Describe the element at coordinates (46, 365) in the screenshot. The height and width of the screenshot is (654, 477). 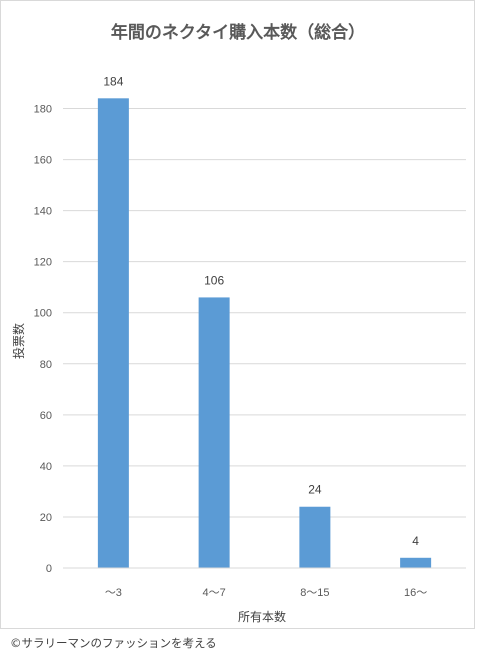
I see `y-tick-label: 80` at that location.